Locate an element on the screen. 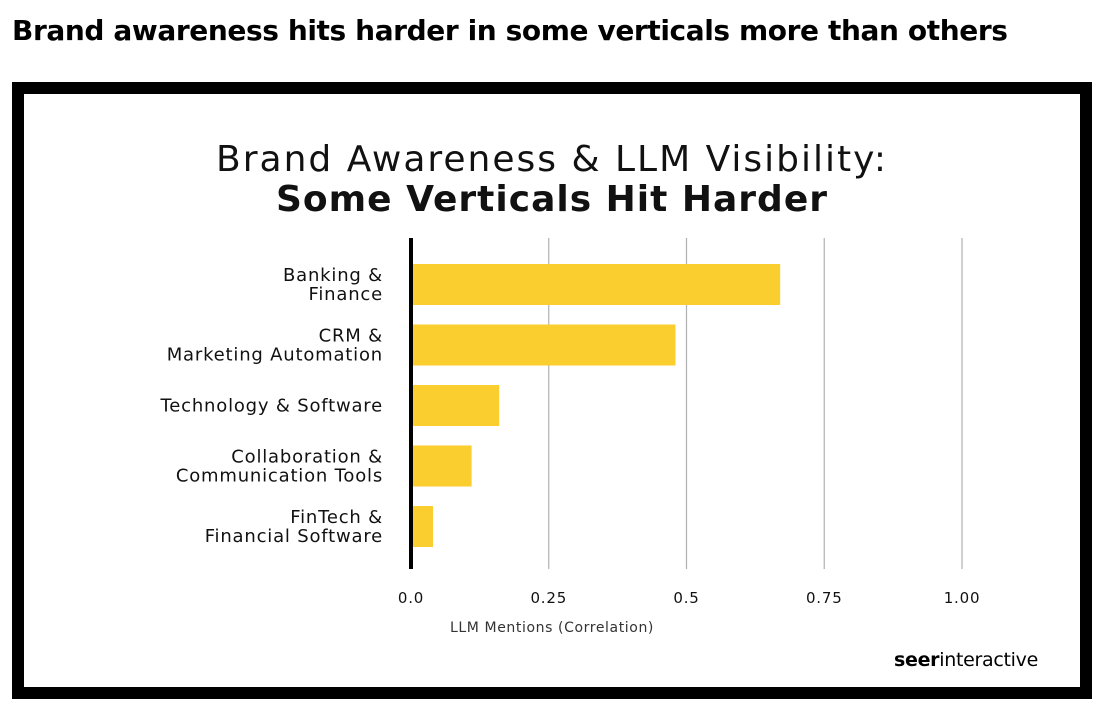 The width and height of the screenshot is (1106, 710). seer-interactive-logo: seerinteractive is located at coordinates (966, 660).